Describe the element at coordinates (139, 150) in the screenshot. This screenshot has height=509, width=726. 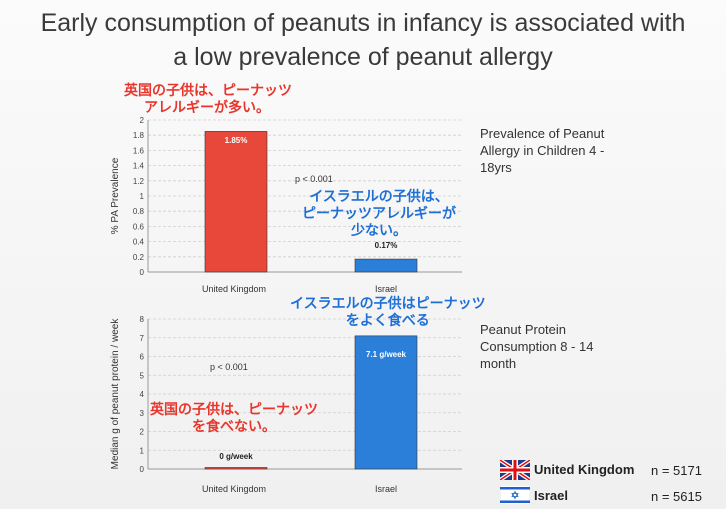
I see `chart1-tick-label: 1.6` at that location.